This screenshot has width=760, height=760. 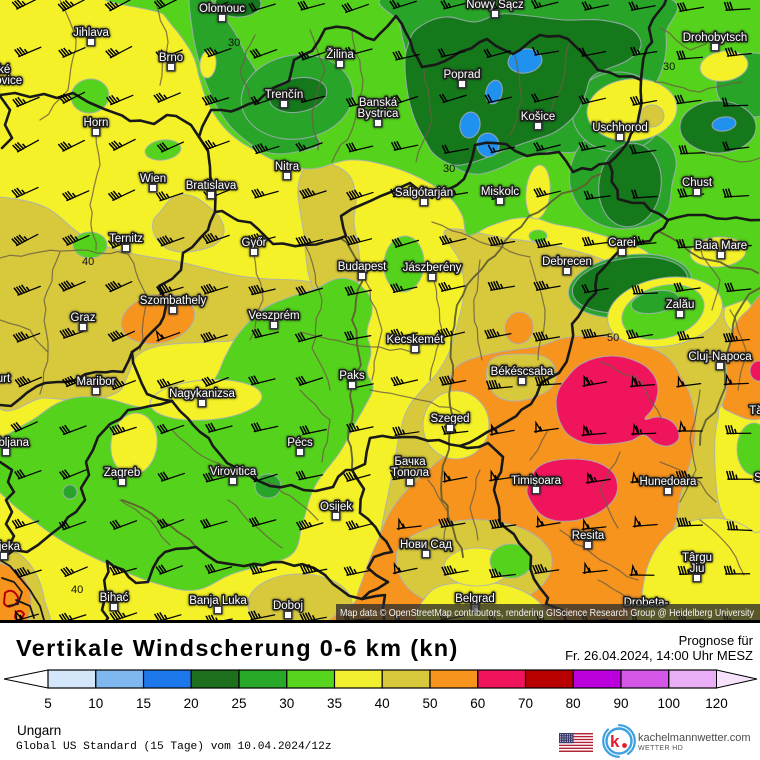 What do you see at coordinates (95, 703) in the screenshot?
I see `svg-text: 10` at bounding box center [95, 703].